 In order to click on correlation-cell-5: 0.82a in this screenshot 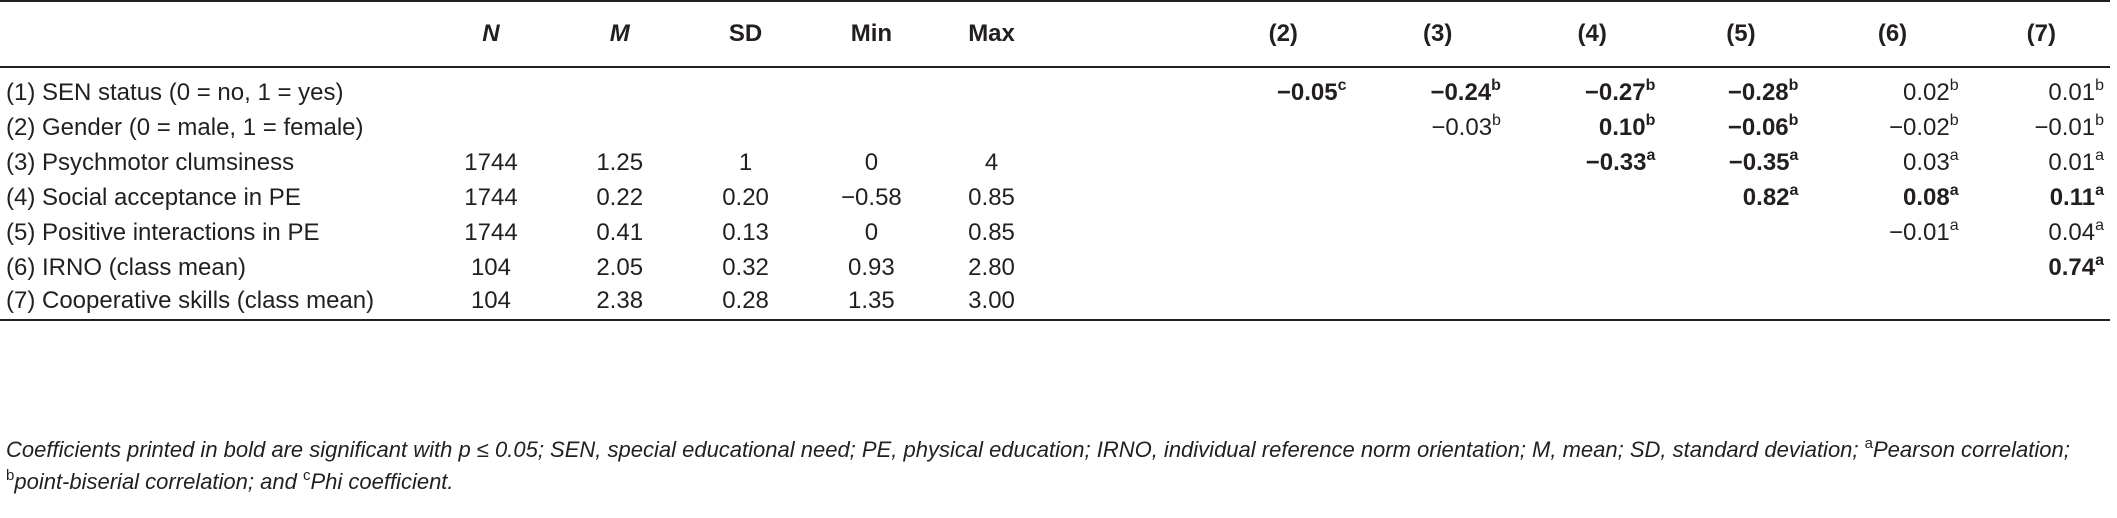, I will do `click(1740, 197)`.